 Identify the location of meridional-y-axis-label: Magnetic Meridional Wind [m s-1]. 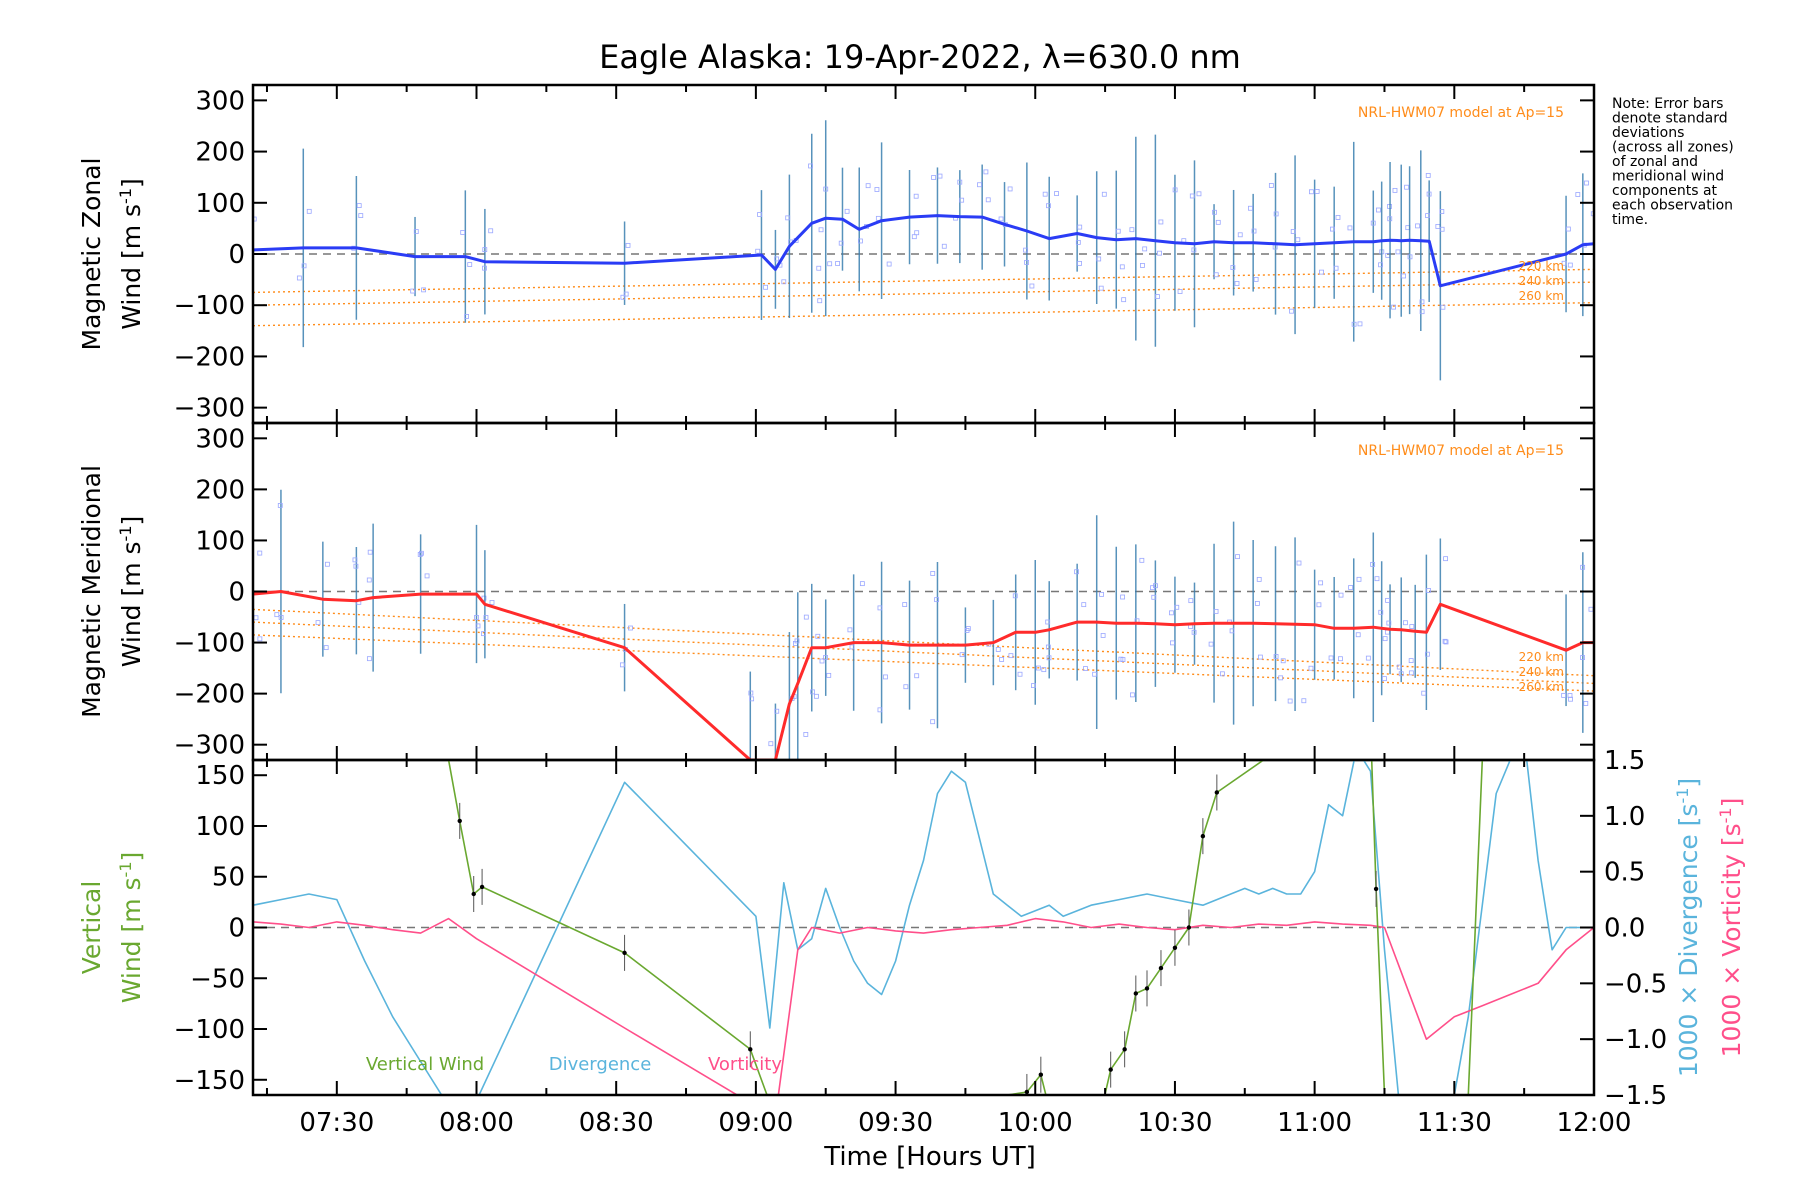
(111, 591).